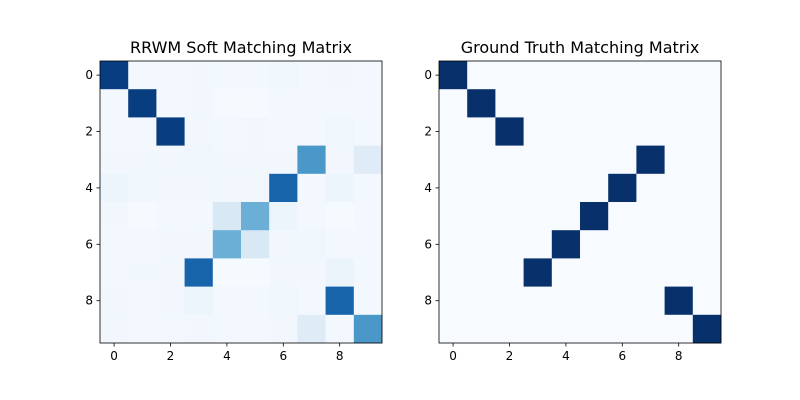  Describe the element at coordinates (89, 188) in the screenshot. I see `y-tick-label: 4` at that location.